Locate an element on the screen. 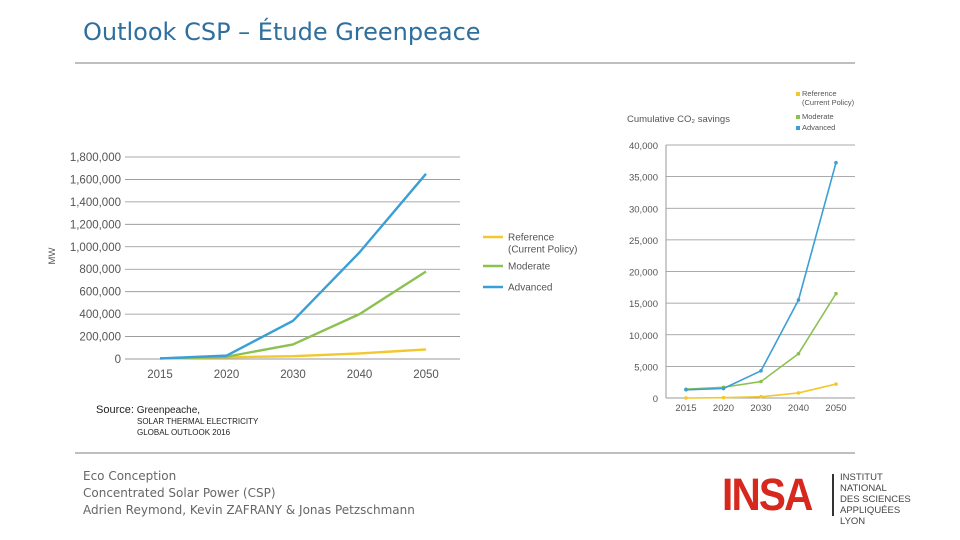  y-tick-label: 1,200,000 is located at coordinates (95, 225).